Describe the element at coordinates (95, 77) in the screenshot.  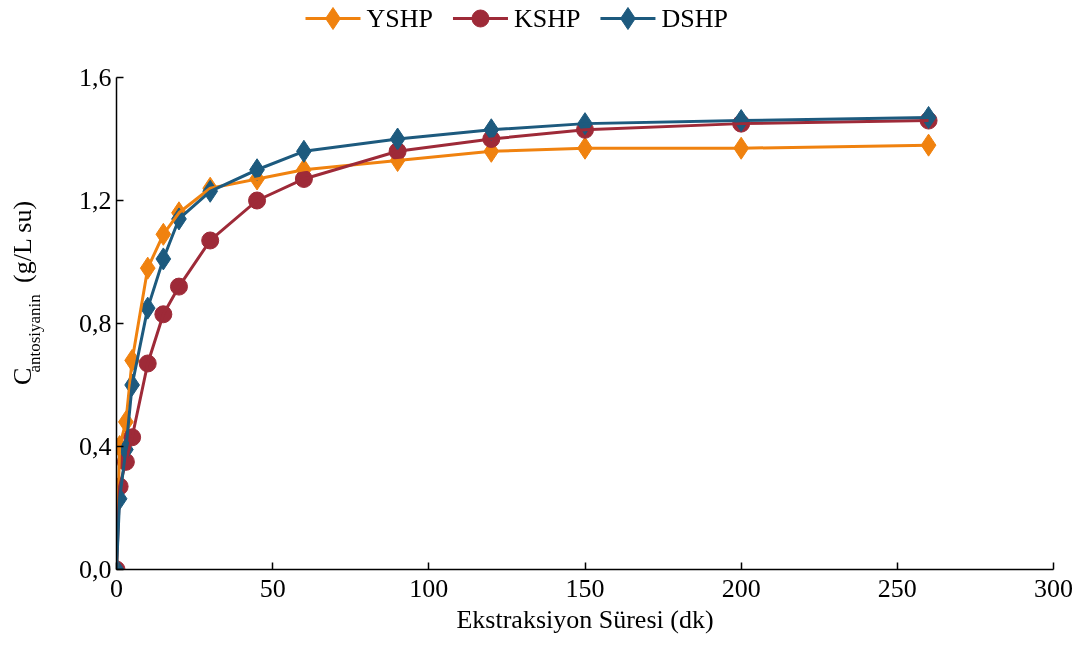
I see `y-tick-label: 1,6` at that location.